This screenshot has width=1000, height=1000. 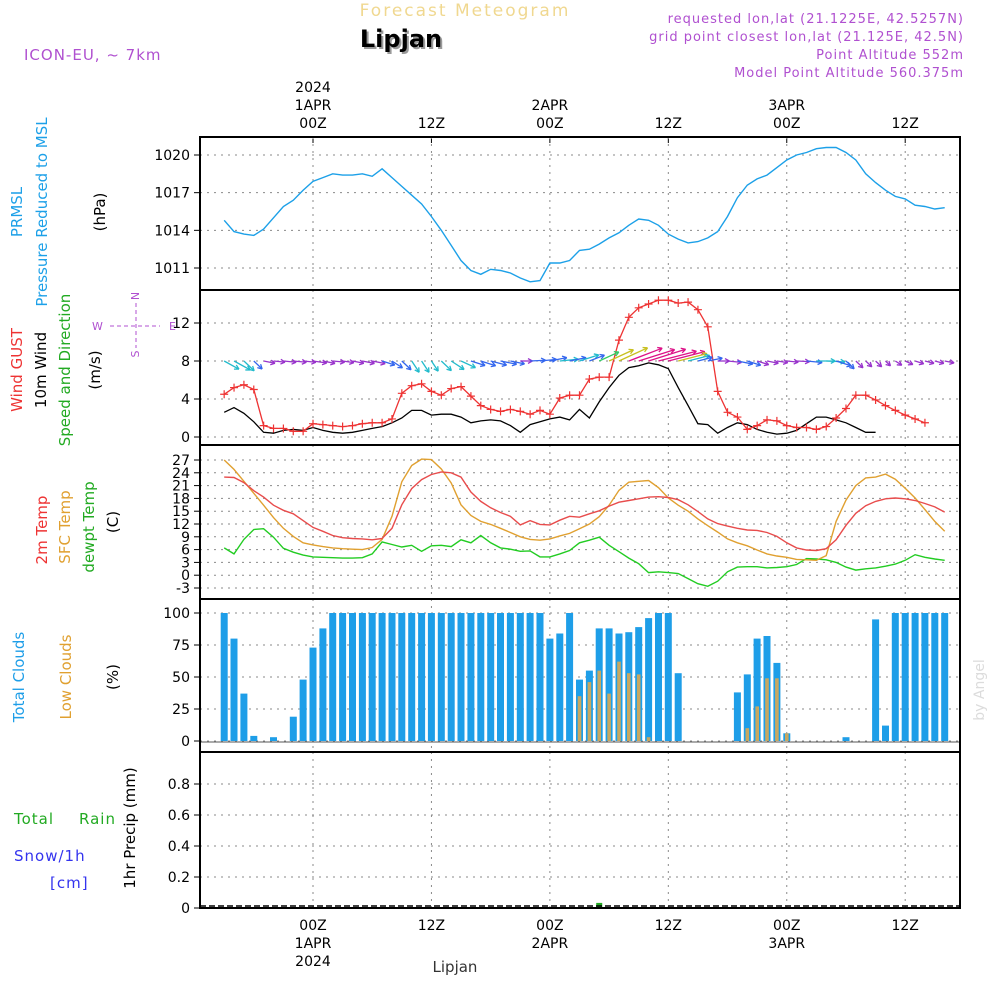 I want to click on wind-unit-label: (m/s), so click(x=95, y=369).